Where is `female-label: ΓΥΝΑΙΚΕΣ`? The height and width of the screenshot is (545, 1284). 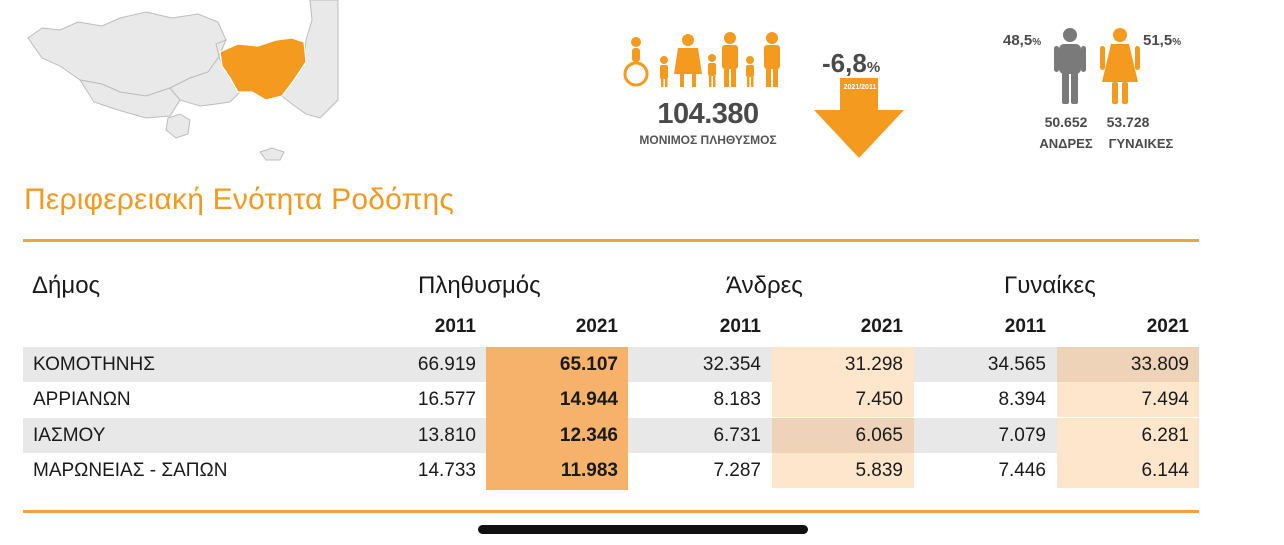 female-label: ΓΥΝΑΙΚΕΣ is located at coordinates (1141, 143).